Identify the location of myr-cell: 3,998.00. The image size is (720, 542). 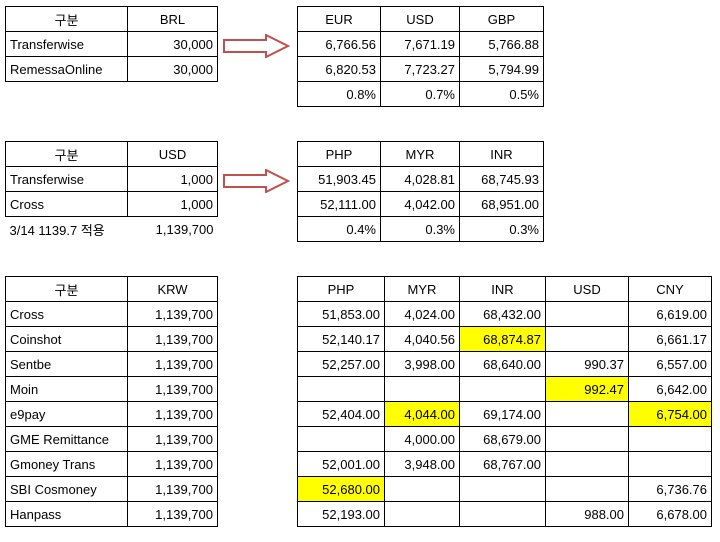
(422, 364).